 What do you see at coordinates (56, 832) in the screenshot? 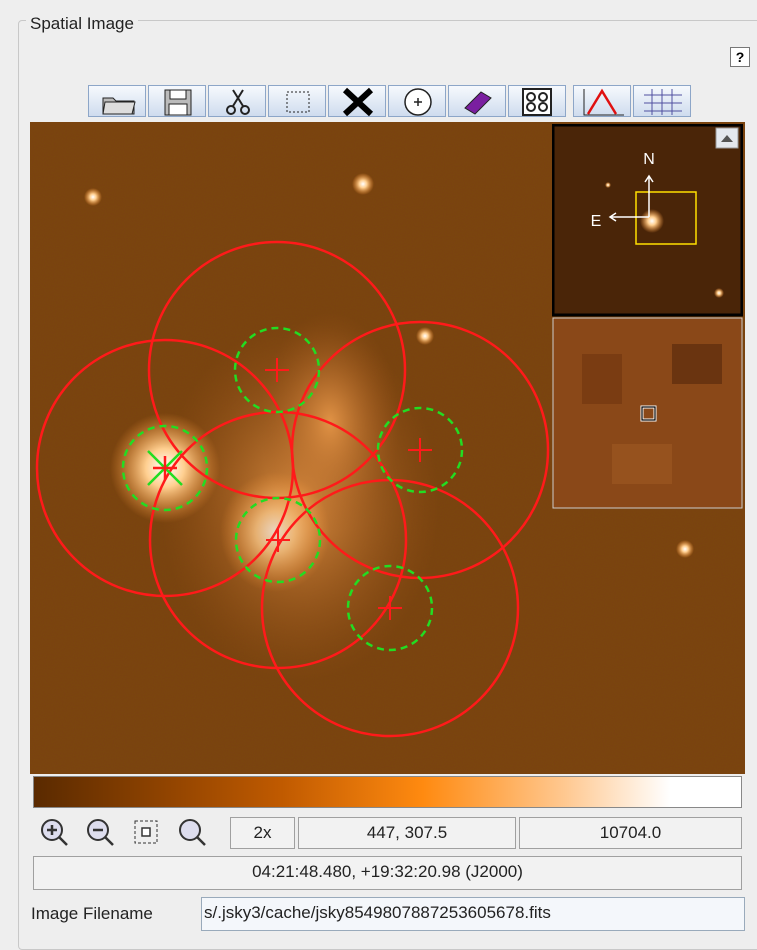
I see `zoom-in-button` at bounding box center [56, 832].